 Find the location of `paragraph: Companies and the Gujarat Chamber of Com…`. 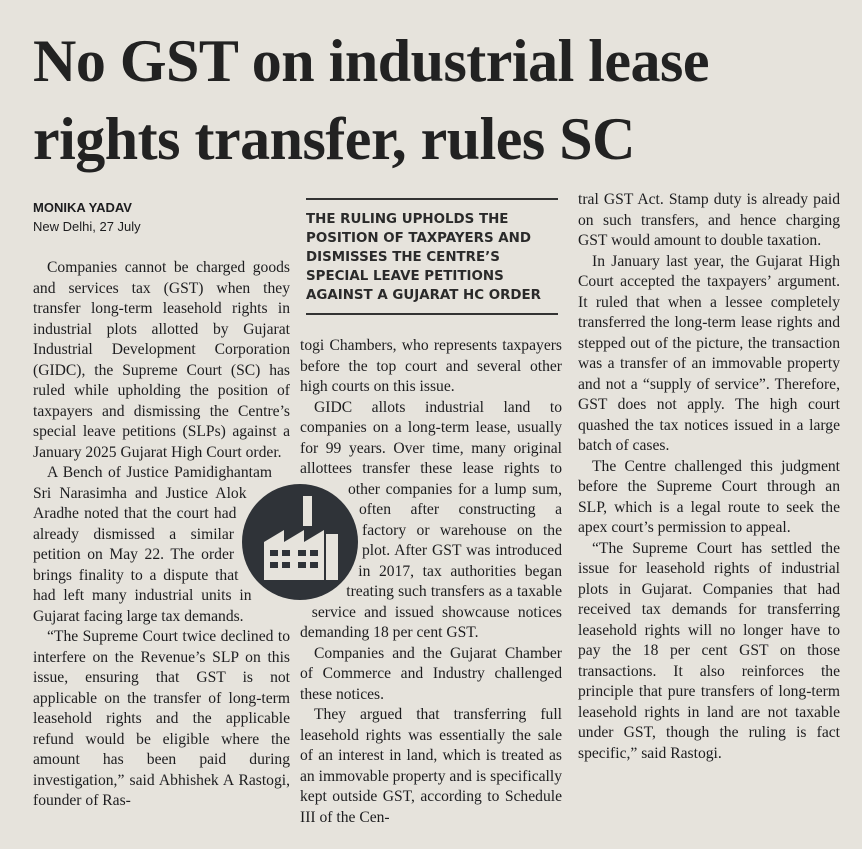

paragraph: Companies and the Gujarat Chamber of Com… is located at coordinates (431, 673).